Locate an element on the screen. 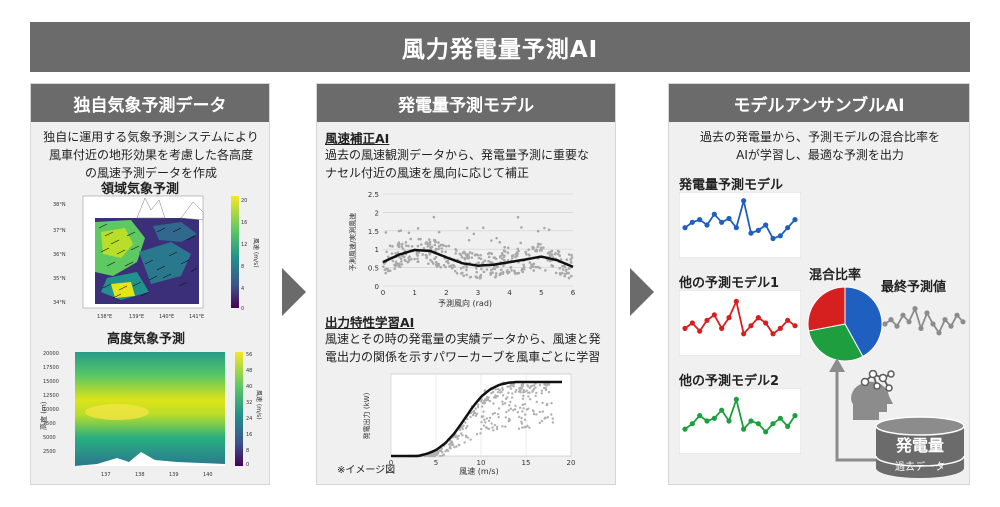 The image size is (1000, 507). cbar-tick: 0 is located at coordinates (242, 309).